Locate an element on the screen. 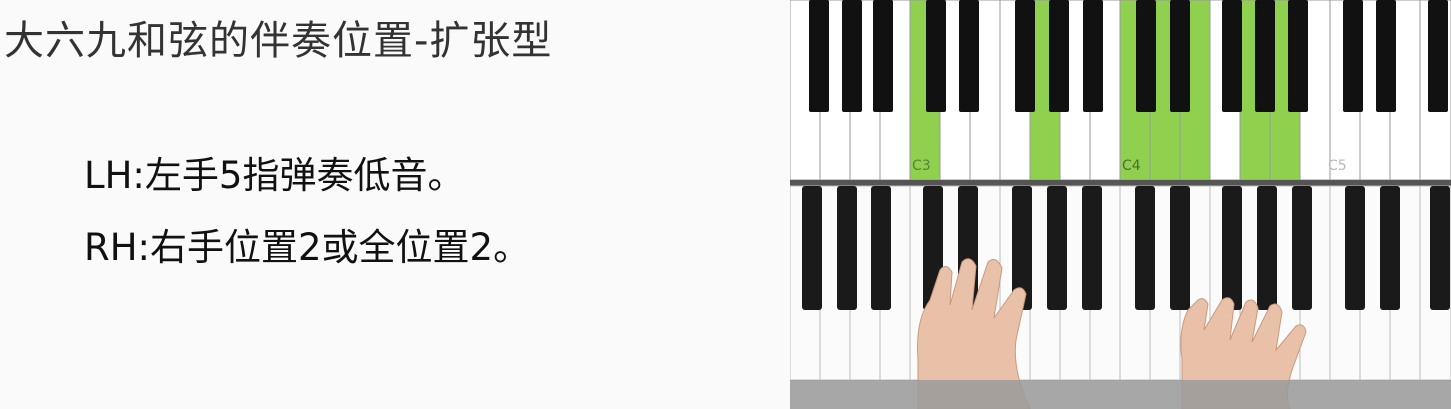 This screenshot has height=409, width=1451. left-hand-instruction: LH:左手5指弹奏低音。 is located at coordinates (274, 175).